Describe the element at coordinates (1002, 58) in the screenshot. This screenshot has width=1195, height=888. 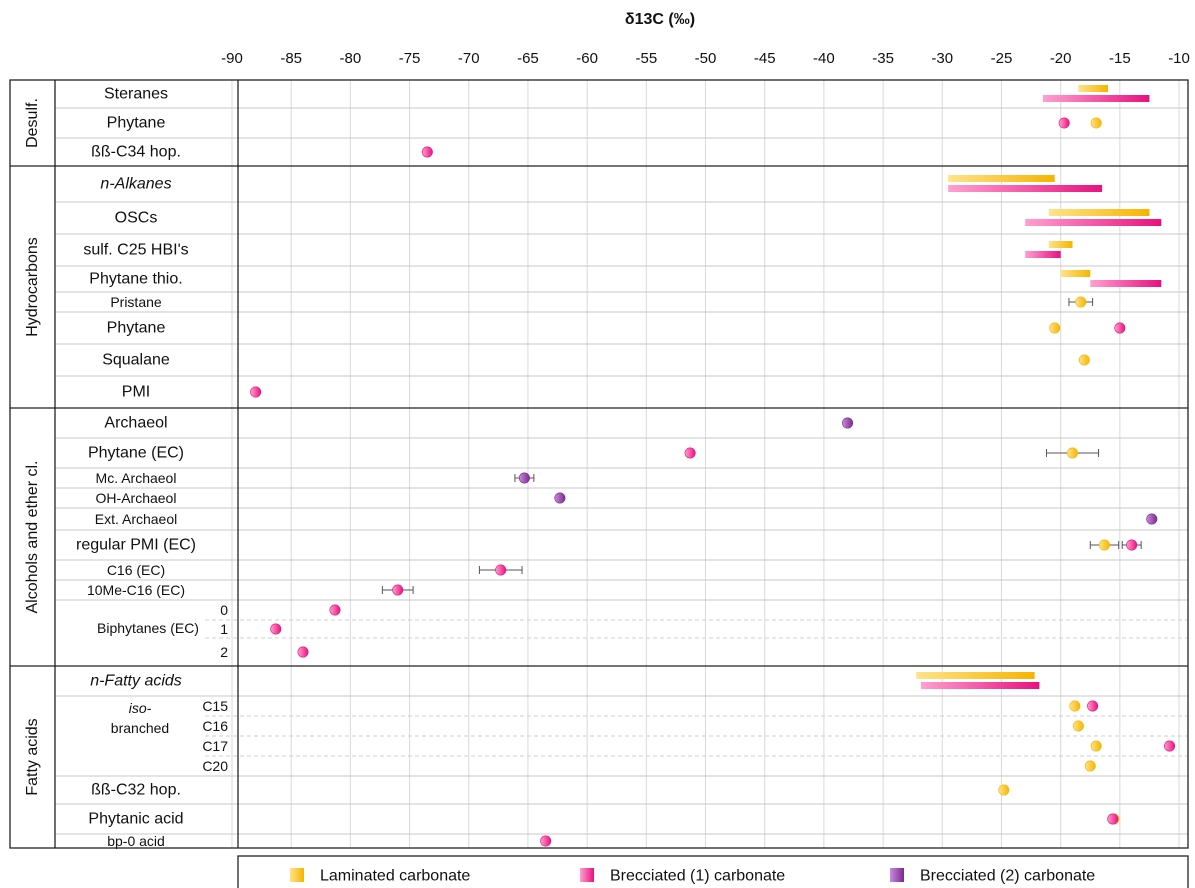
I see `x-tick-label: -25` at that location.